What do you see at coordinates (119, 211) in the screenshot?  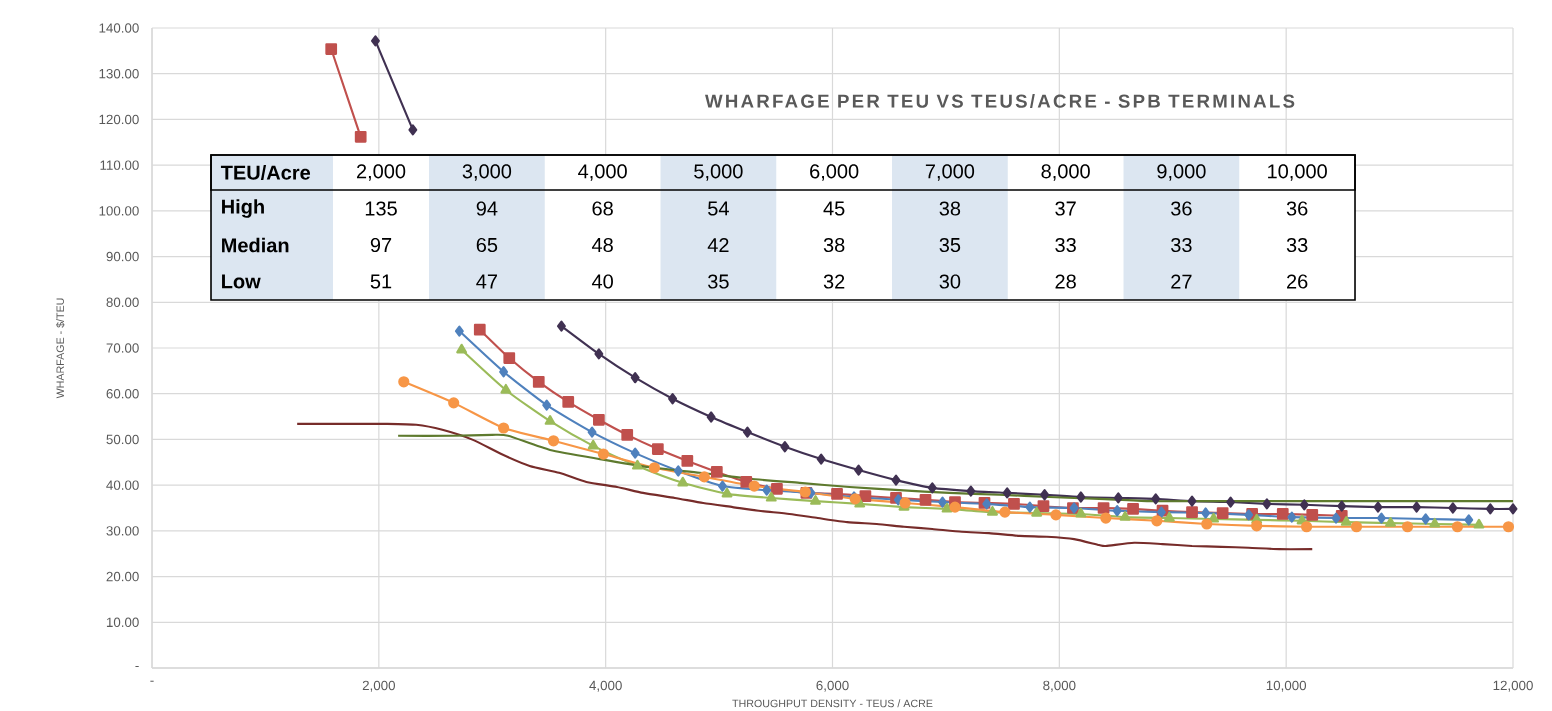 I see `y-tick-label: 100.00` at bounding box center [119, 211].